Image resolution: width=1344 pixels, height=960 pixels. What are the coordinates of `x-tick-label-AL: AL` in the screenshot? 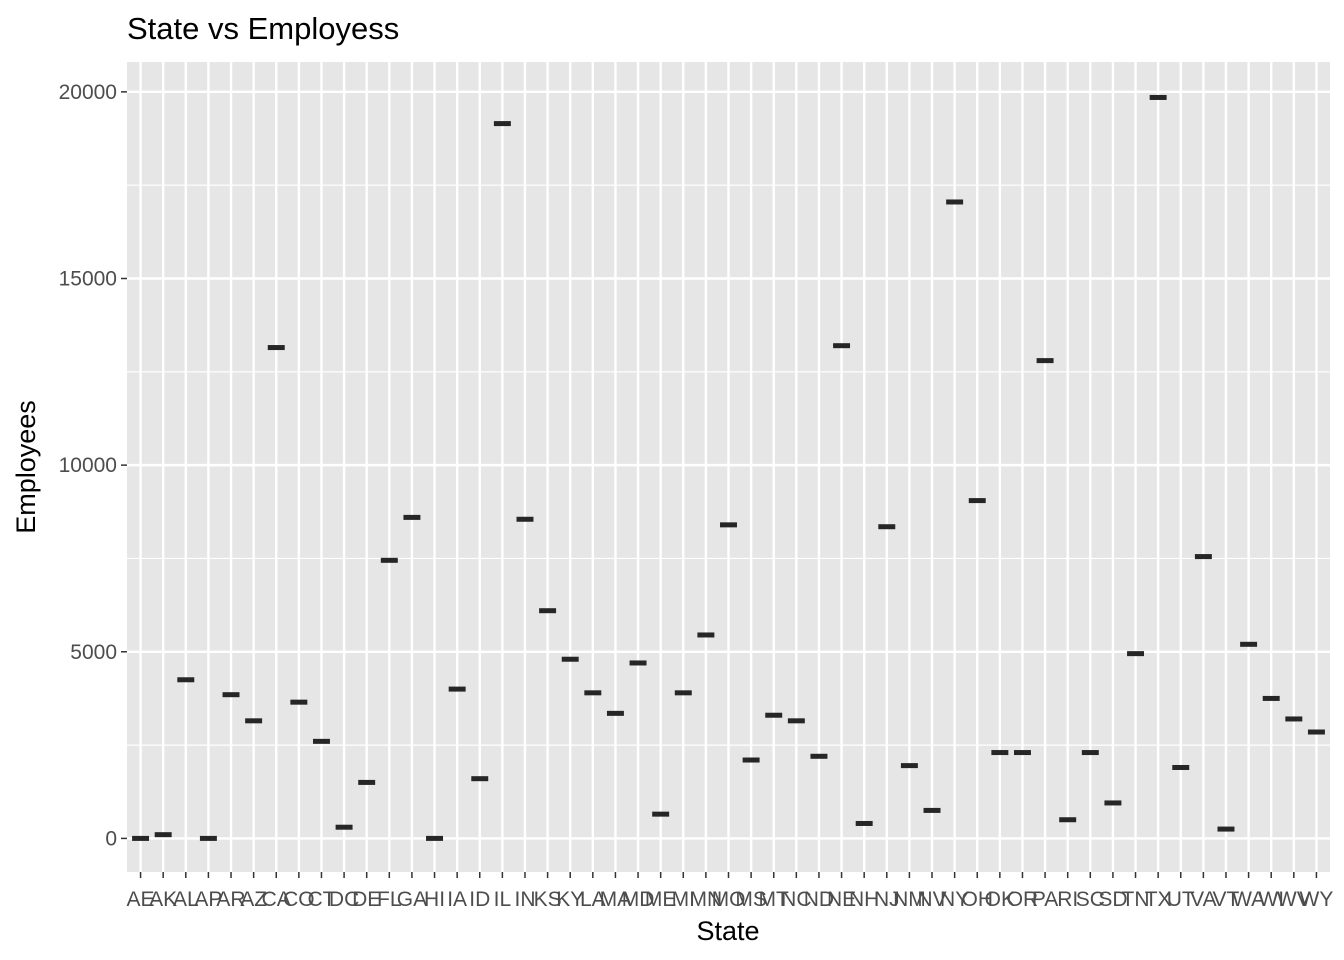 It's located at (186, 899).